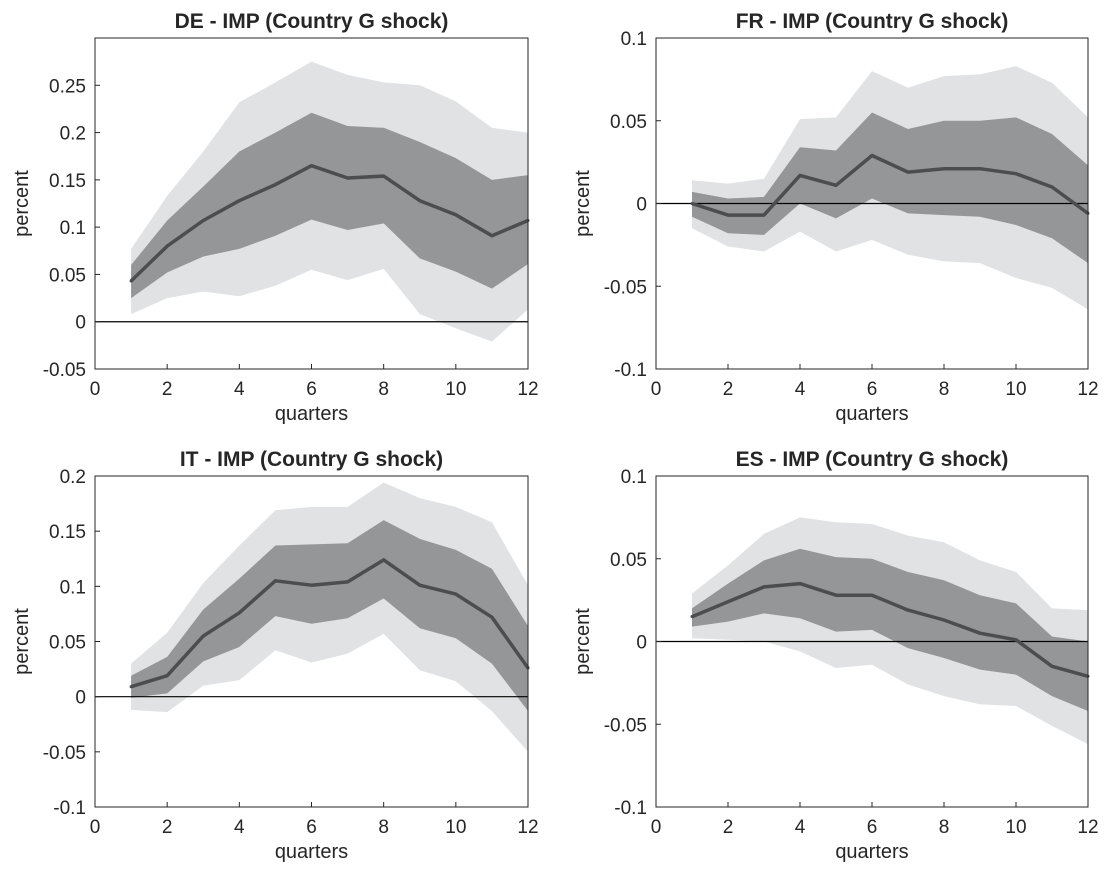 The width and height of the screenshot is (1104, 882). I want to click on chart-fr-xtick-label: 12, so click(1087, 389).